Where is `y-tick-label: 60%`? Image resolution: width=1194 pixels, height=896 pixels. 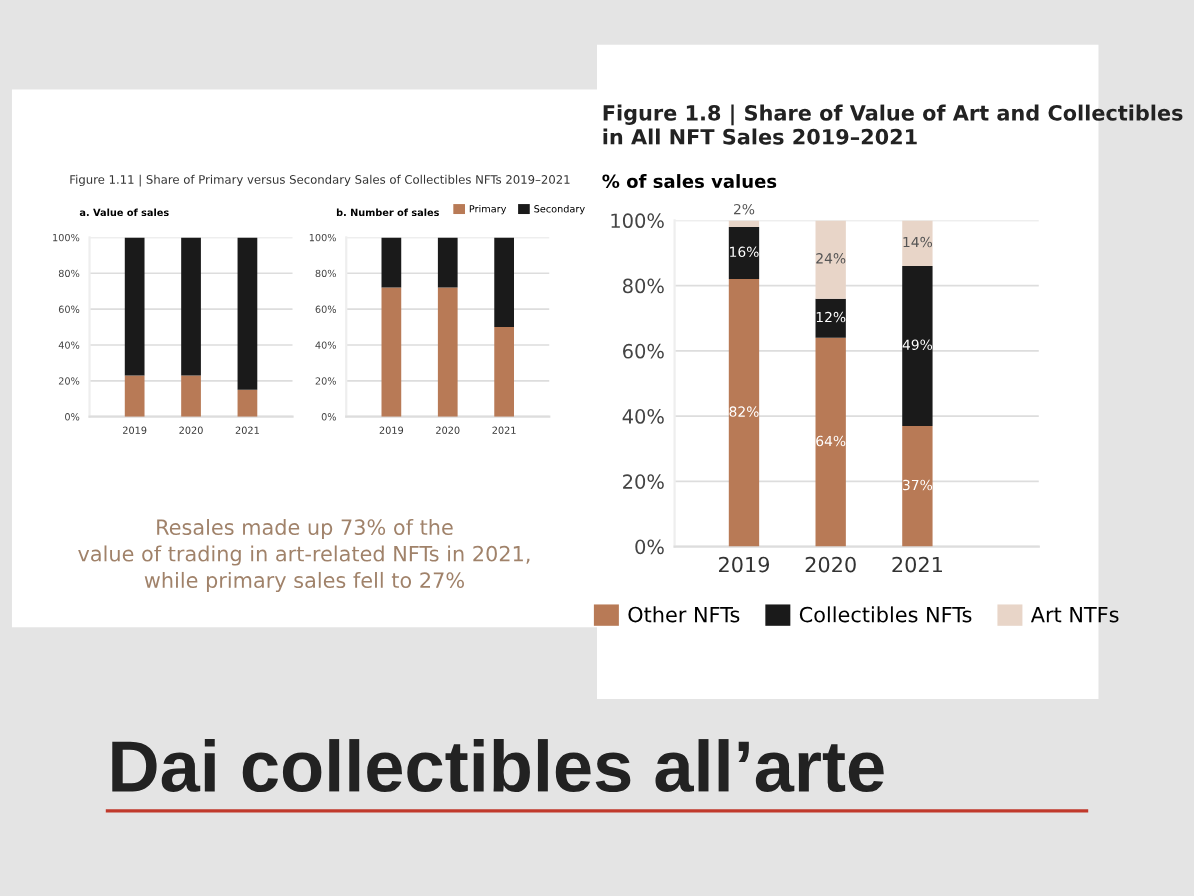
y-tick-label: 60% is located at coordinates (643, 351).